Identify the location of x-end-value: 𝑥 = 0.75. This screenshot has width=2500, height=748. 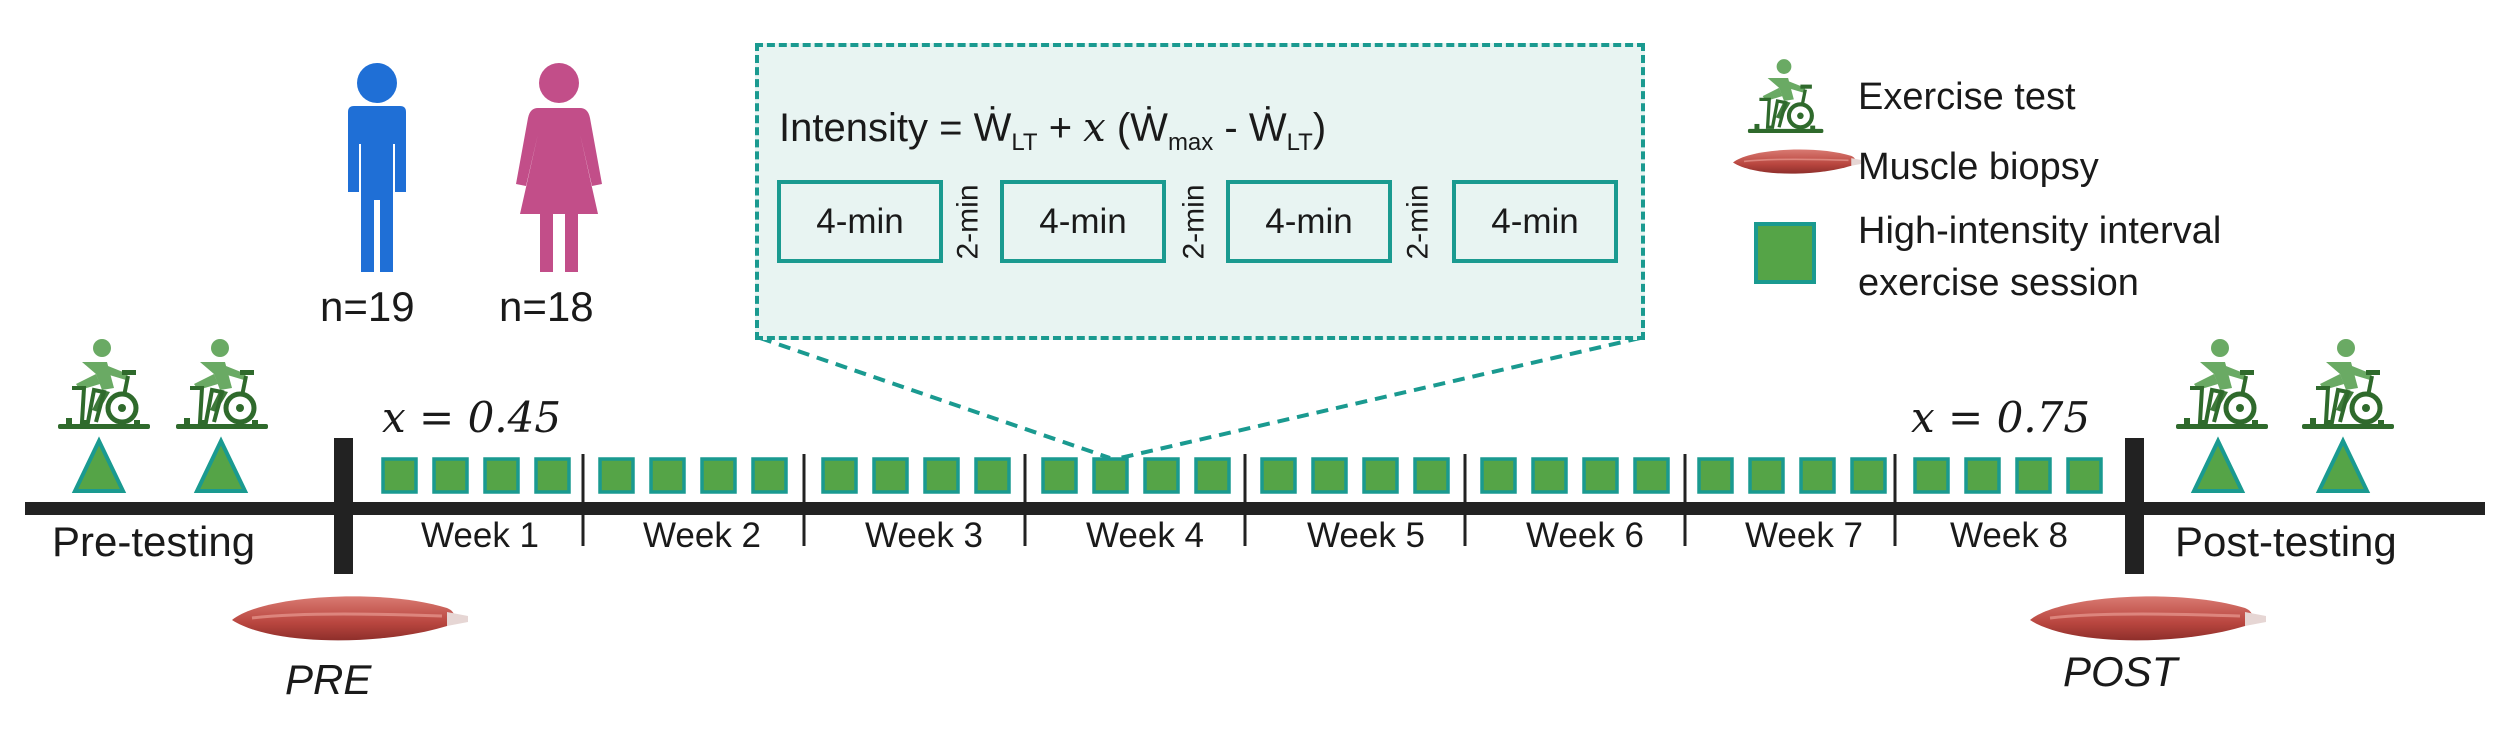
(2001, 417).